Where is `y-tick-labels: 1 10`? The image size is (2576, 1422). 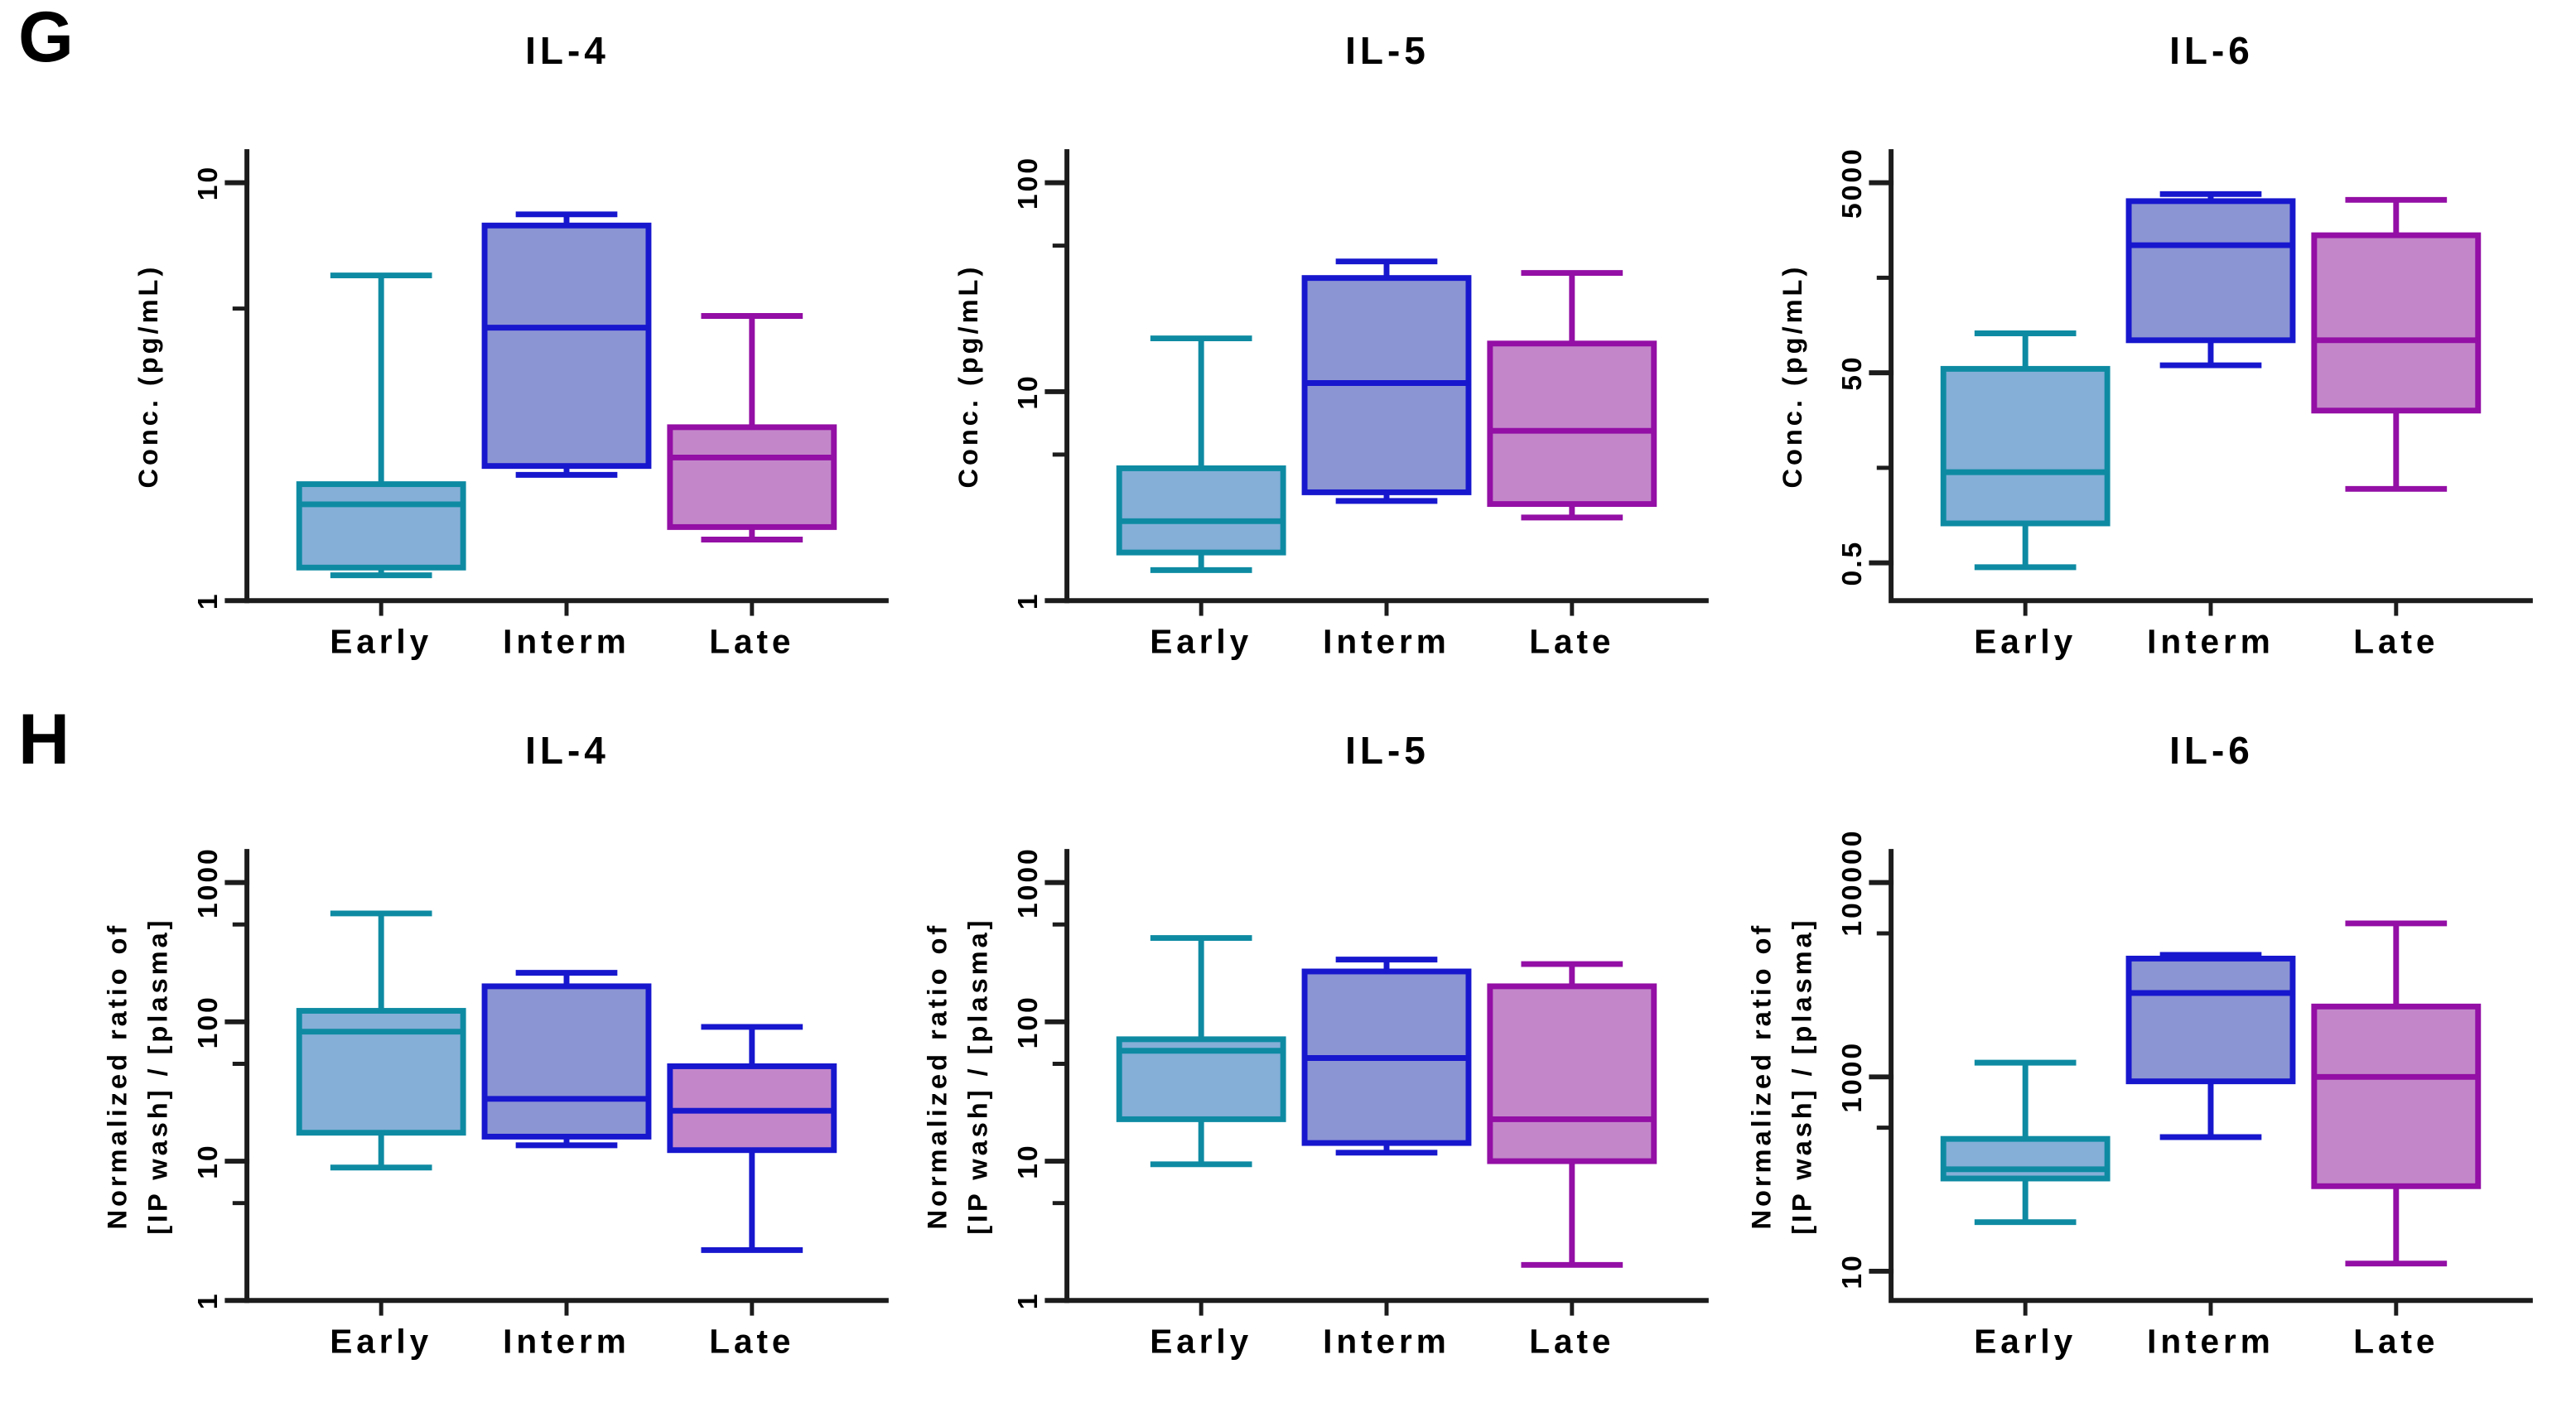
y-tick-labels: 1 10 is located at coordinates (208, 387).